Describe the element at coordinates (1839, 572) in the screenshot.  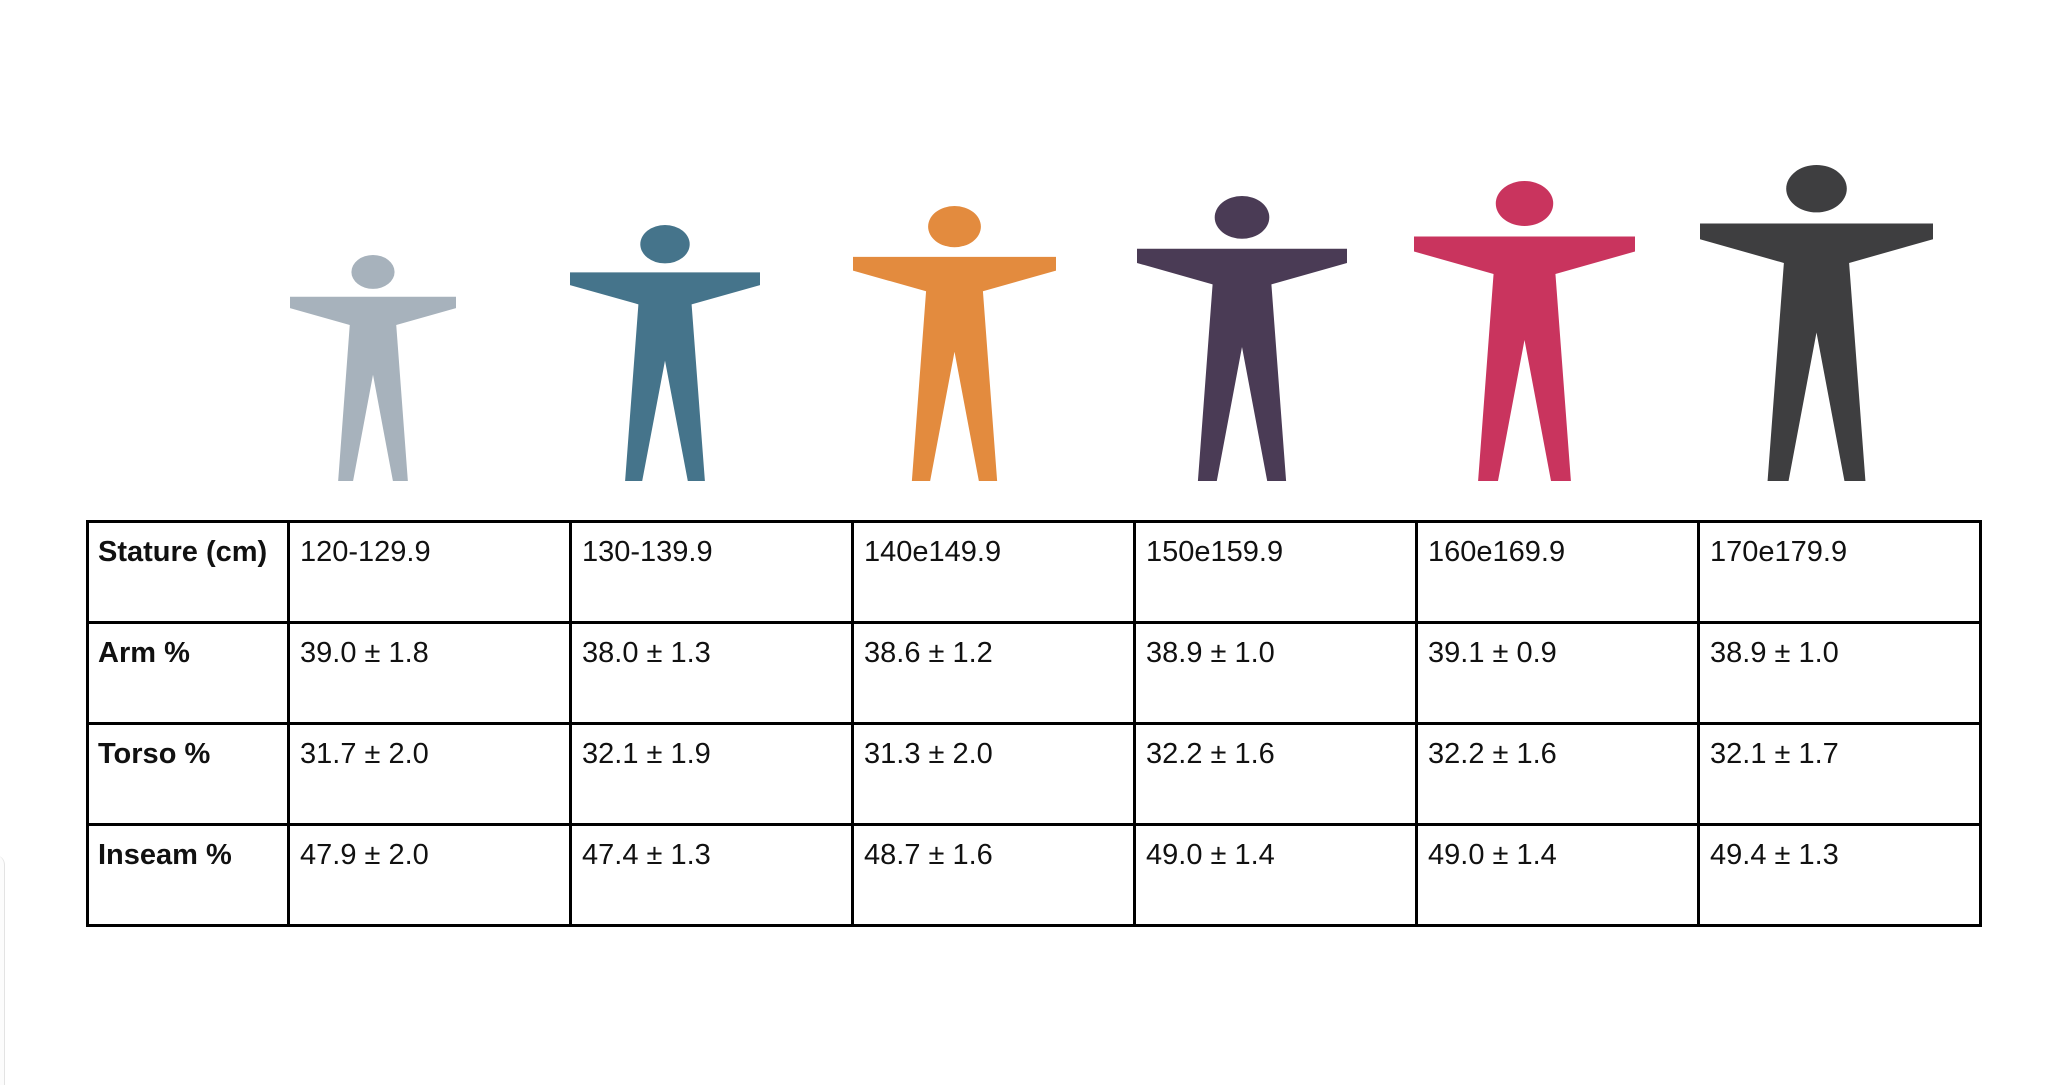
I see `table-cell: 170e179.9` at that location.